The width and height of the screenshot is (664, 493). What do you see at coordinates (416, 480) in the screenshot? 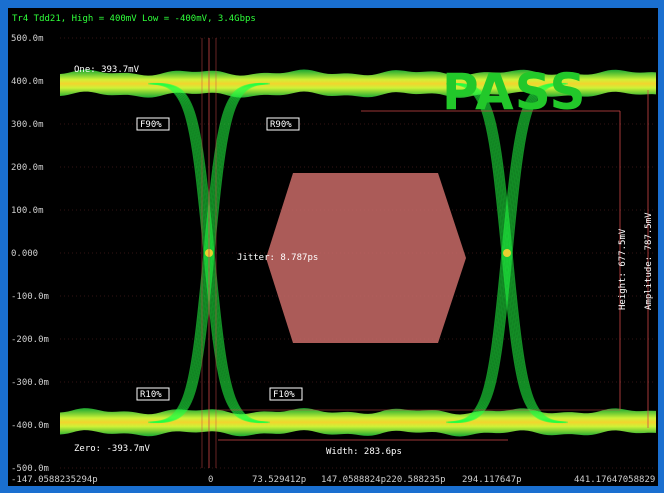
I see `x-tick-label: 220.588235p` at bounding box center [416, 480].